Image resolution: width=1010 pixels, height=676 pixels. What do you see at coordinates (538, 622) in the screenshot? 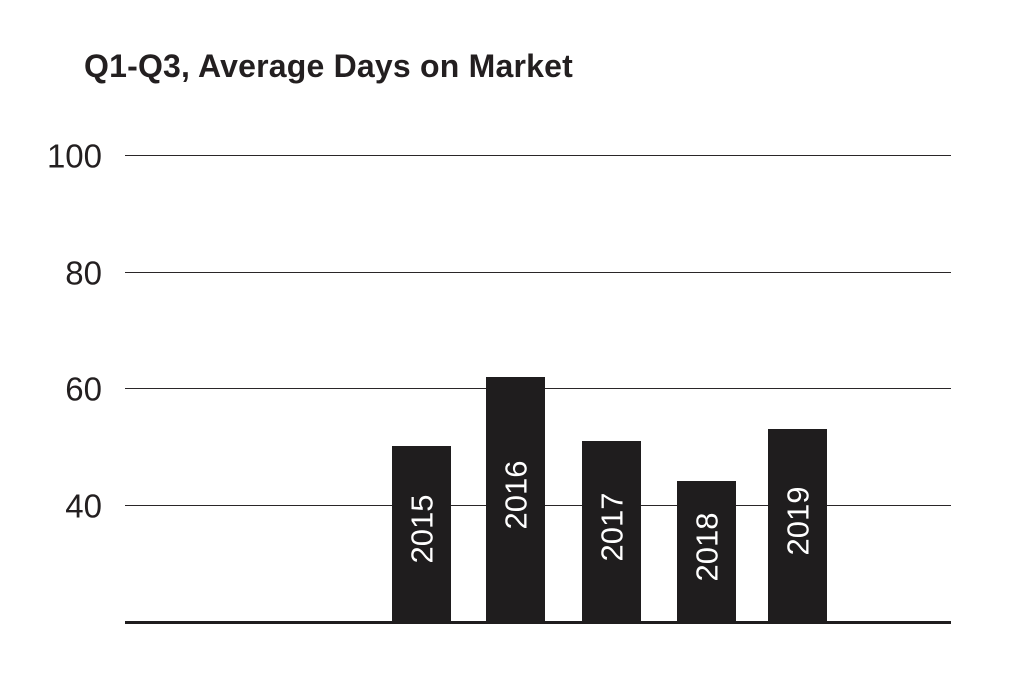
I see `x-axis-line` at bounding box center [538, 622].